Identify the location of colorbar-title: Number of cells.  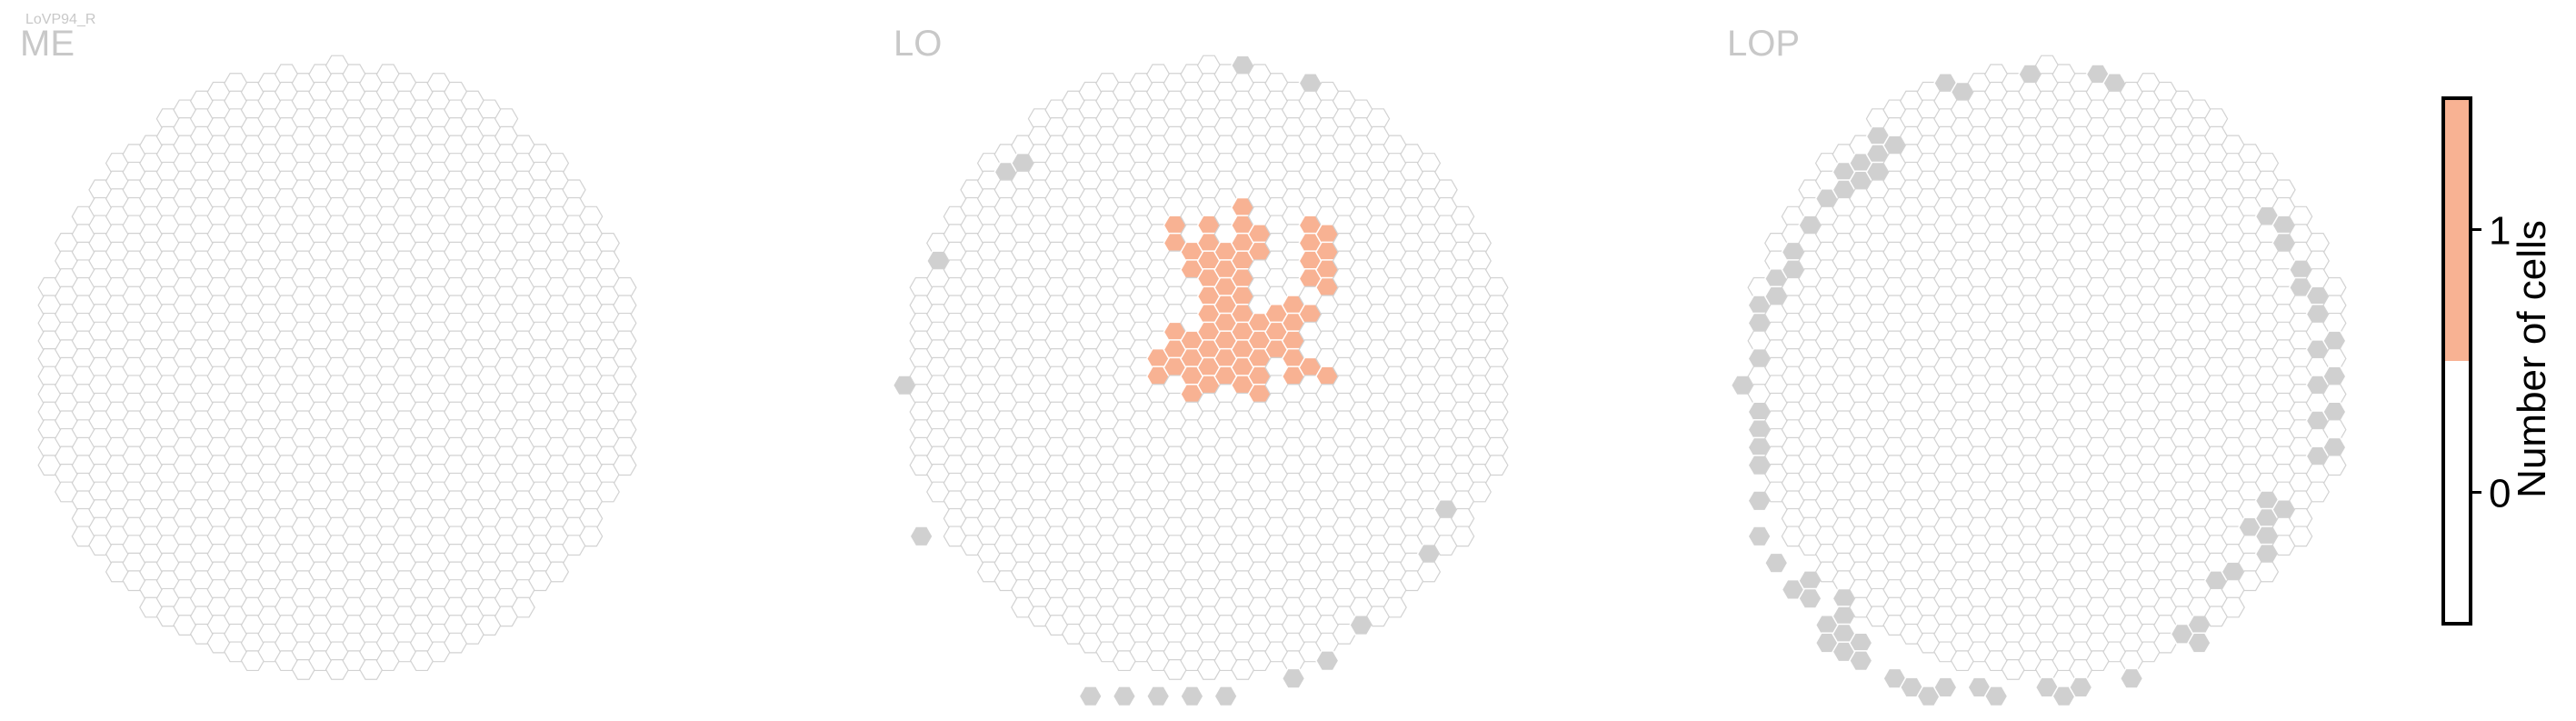
(2532, 359).